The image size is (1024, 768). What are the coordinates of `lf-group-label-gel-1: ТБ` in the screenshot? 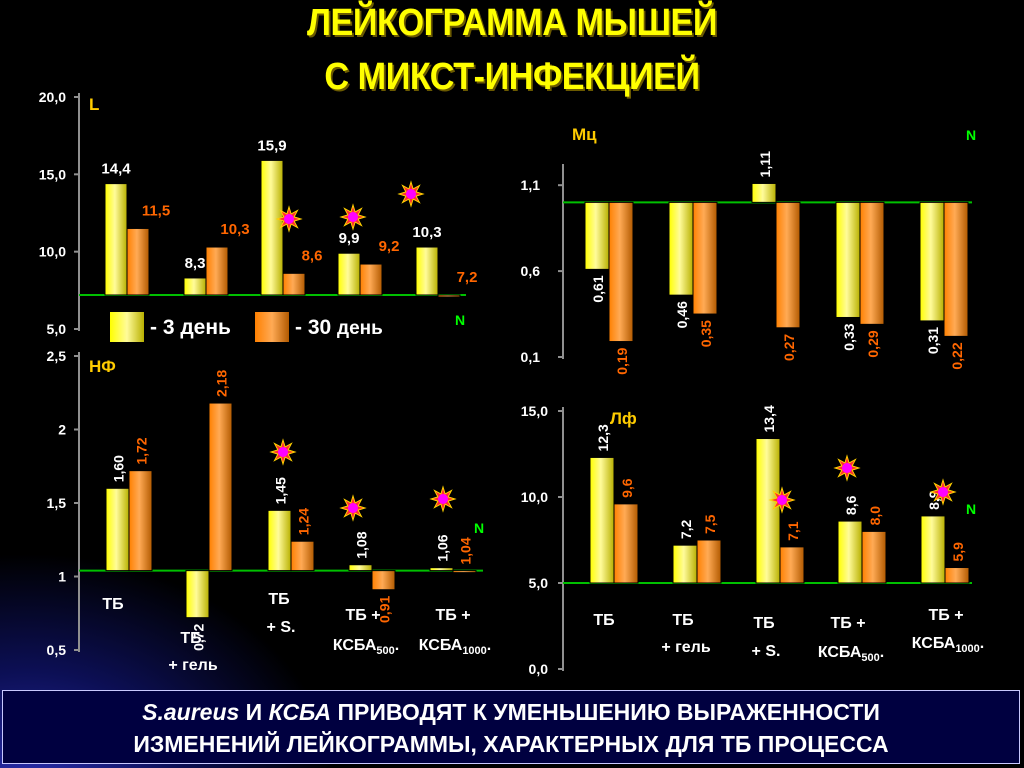 It's located at (682, 620).